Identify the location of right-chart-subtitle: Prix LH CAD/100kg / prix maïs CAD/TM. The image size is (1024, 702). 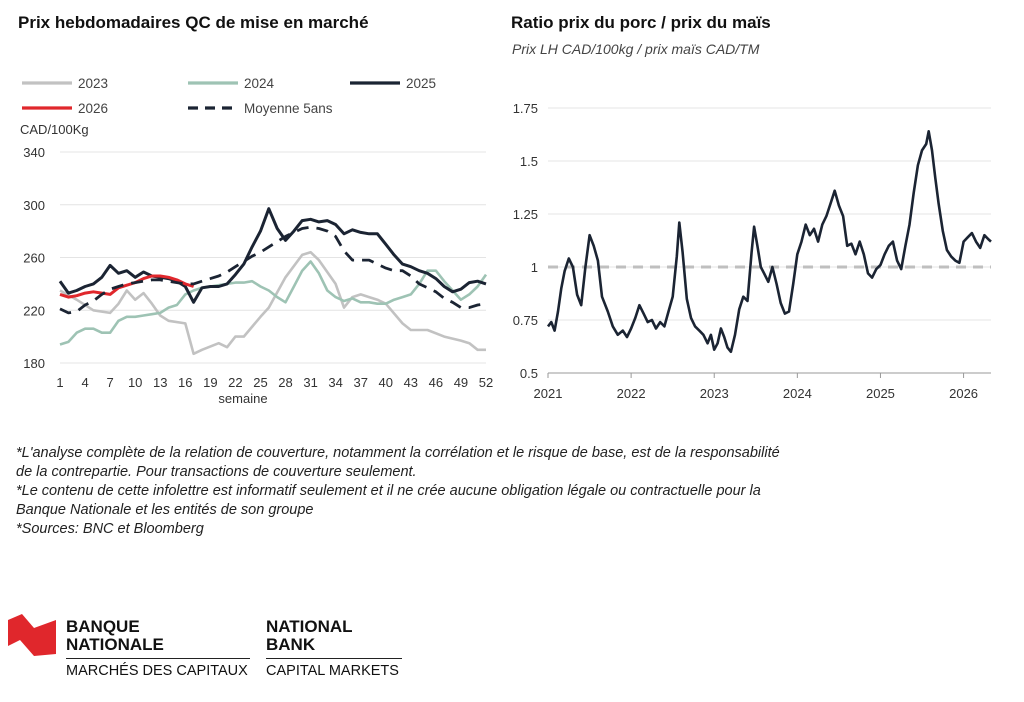
(636, 49).